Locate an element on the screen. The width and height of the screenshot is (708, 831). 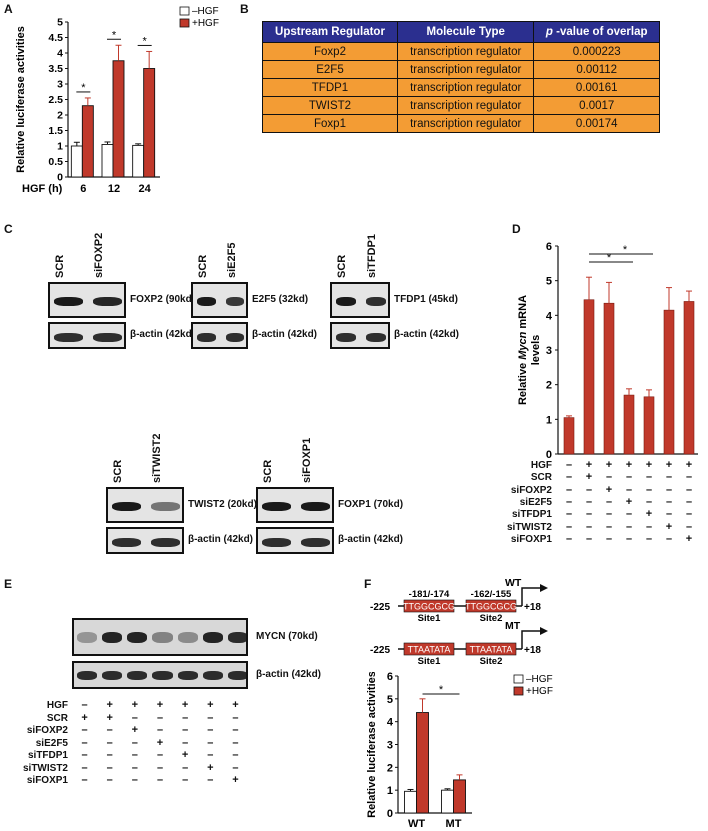
e-condition-label: siFOXP2 is located at coordinates (47, 730).